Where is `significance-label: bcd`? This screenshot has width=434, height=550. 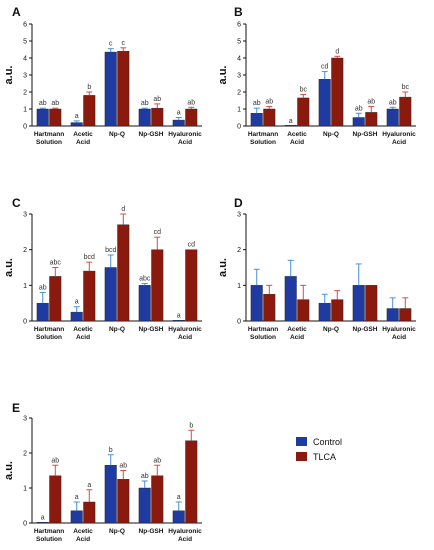
significance-label: bcd is located at coordinates (110, 250).